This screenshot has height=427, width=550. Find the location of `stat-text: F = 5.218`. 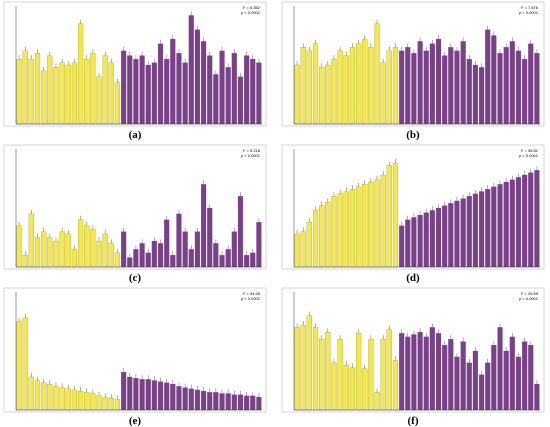

stat-text: F = 5.218 is located at coordinates (252, 150).